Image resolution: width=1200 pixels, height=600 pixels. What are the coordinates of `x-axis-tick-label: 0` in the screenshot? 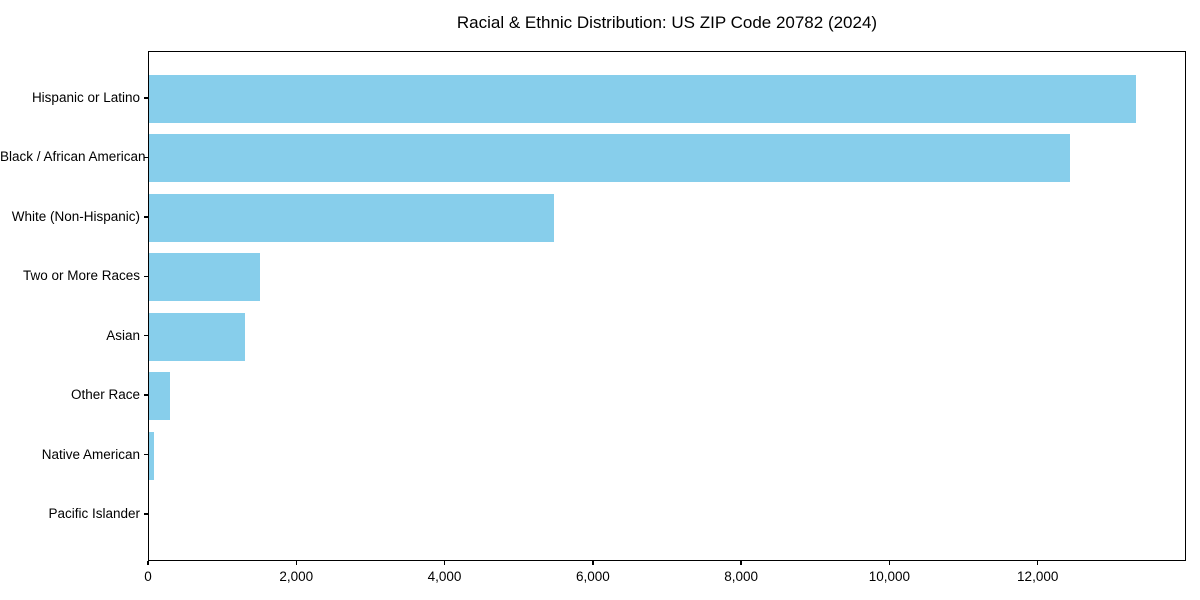 It's located at (148, 576).